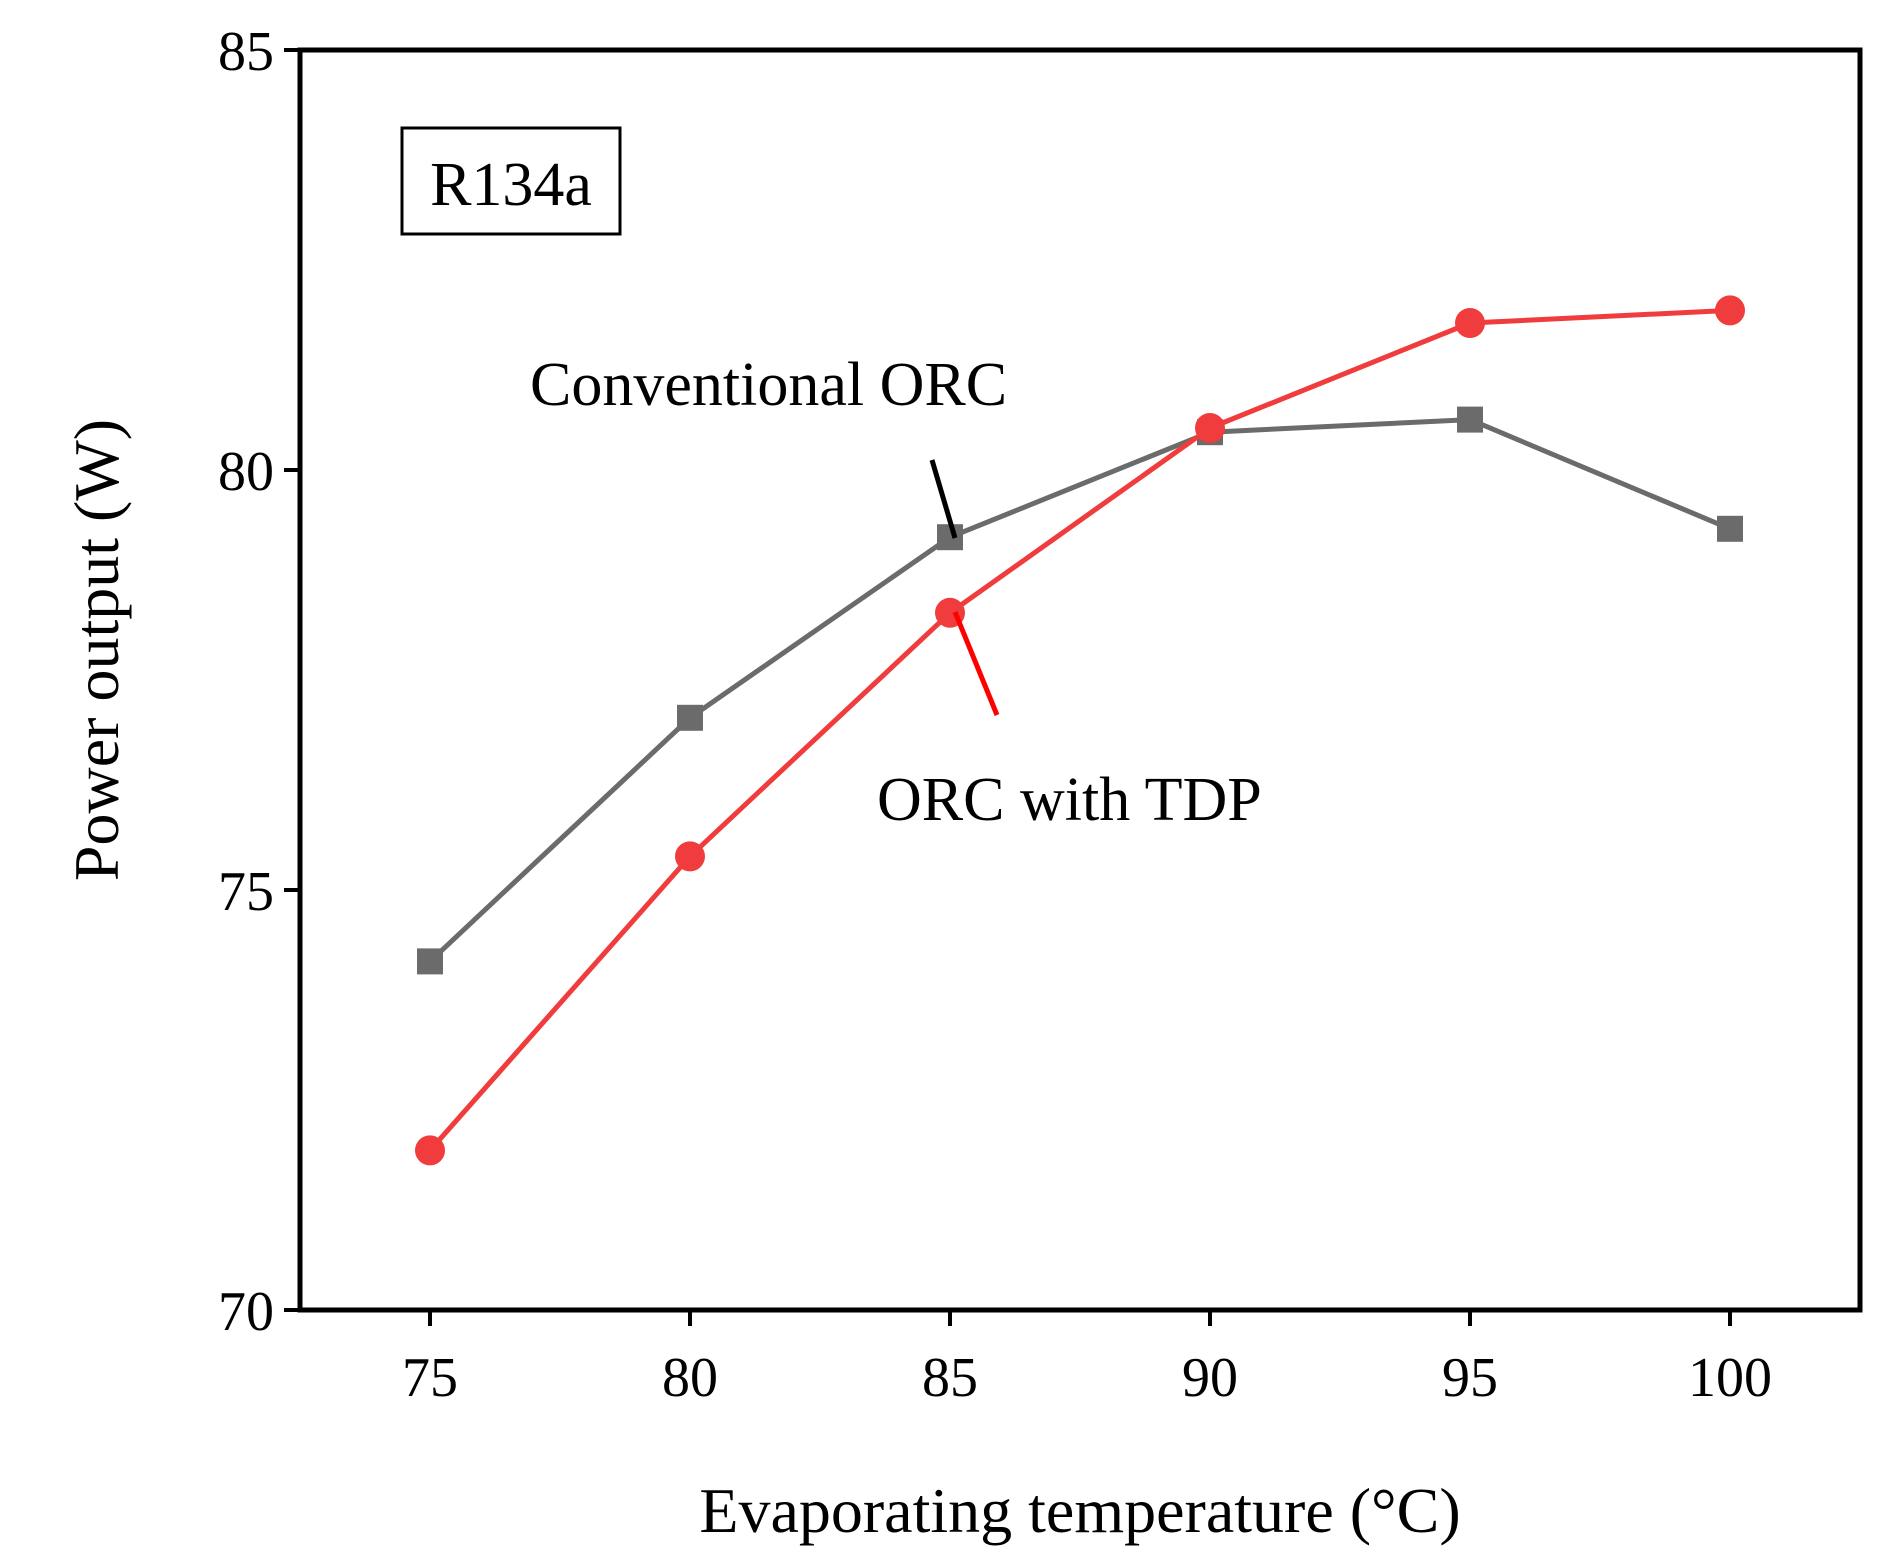 Image resolution: width=1882 pixels, height=1556 pixels. I want to click on fluid-label-frame, so click(511, 181).